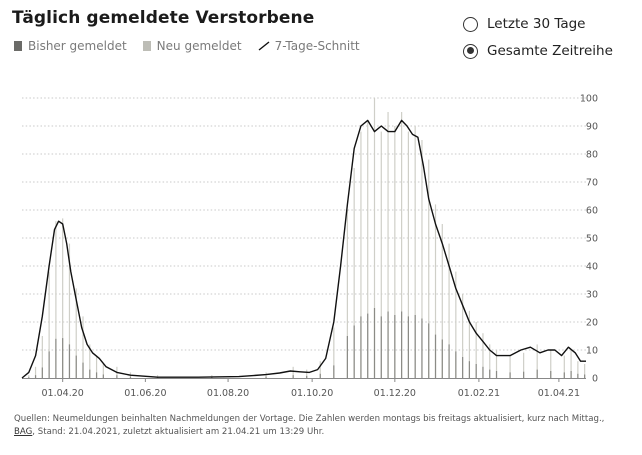 This screenshot has height=455, width=642. Describe the element at coordinates (550, 51) in the screenshot. I see `radio-label-full-series: Gesamte Zeitreihe` at that location.